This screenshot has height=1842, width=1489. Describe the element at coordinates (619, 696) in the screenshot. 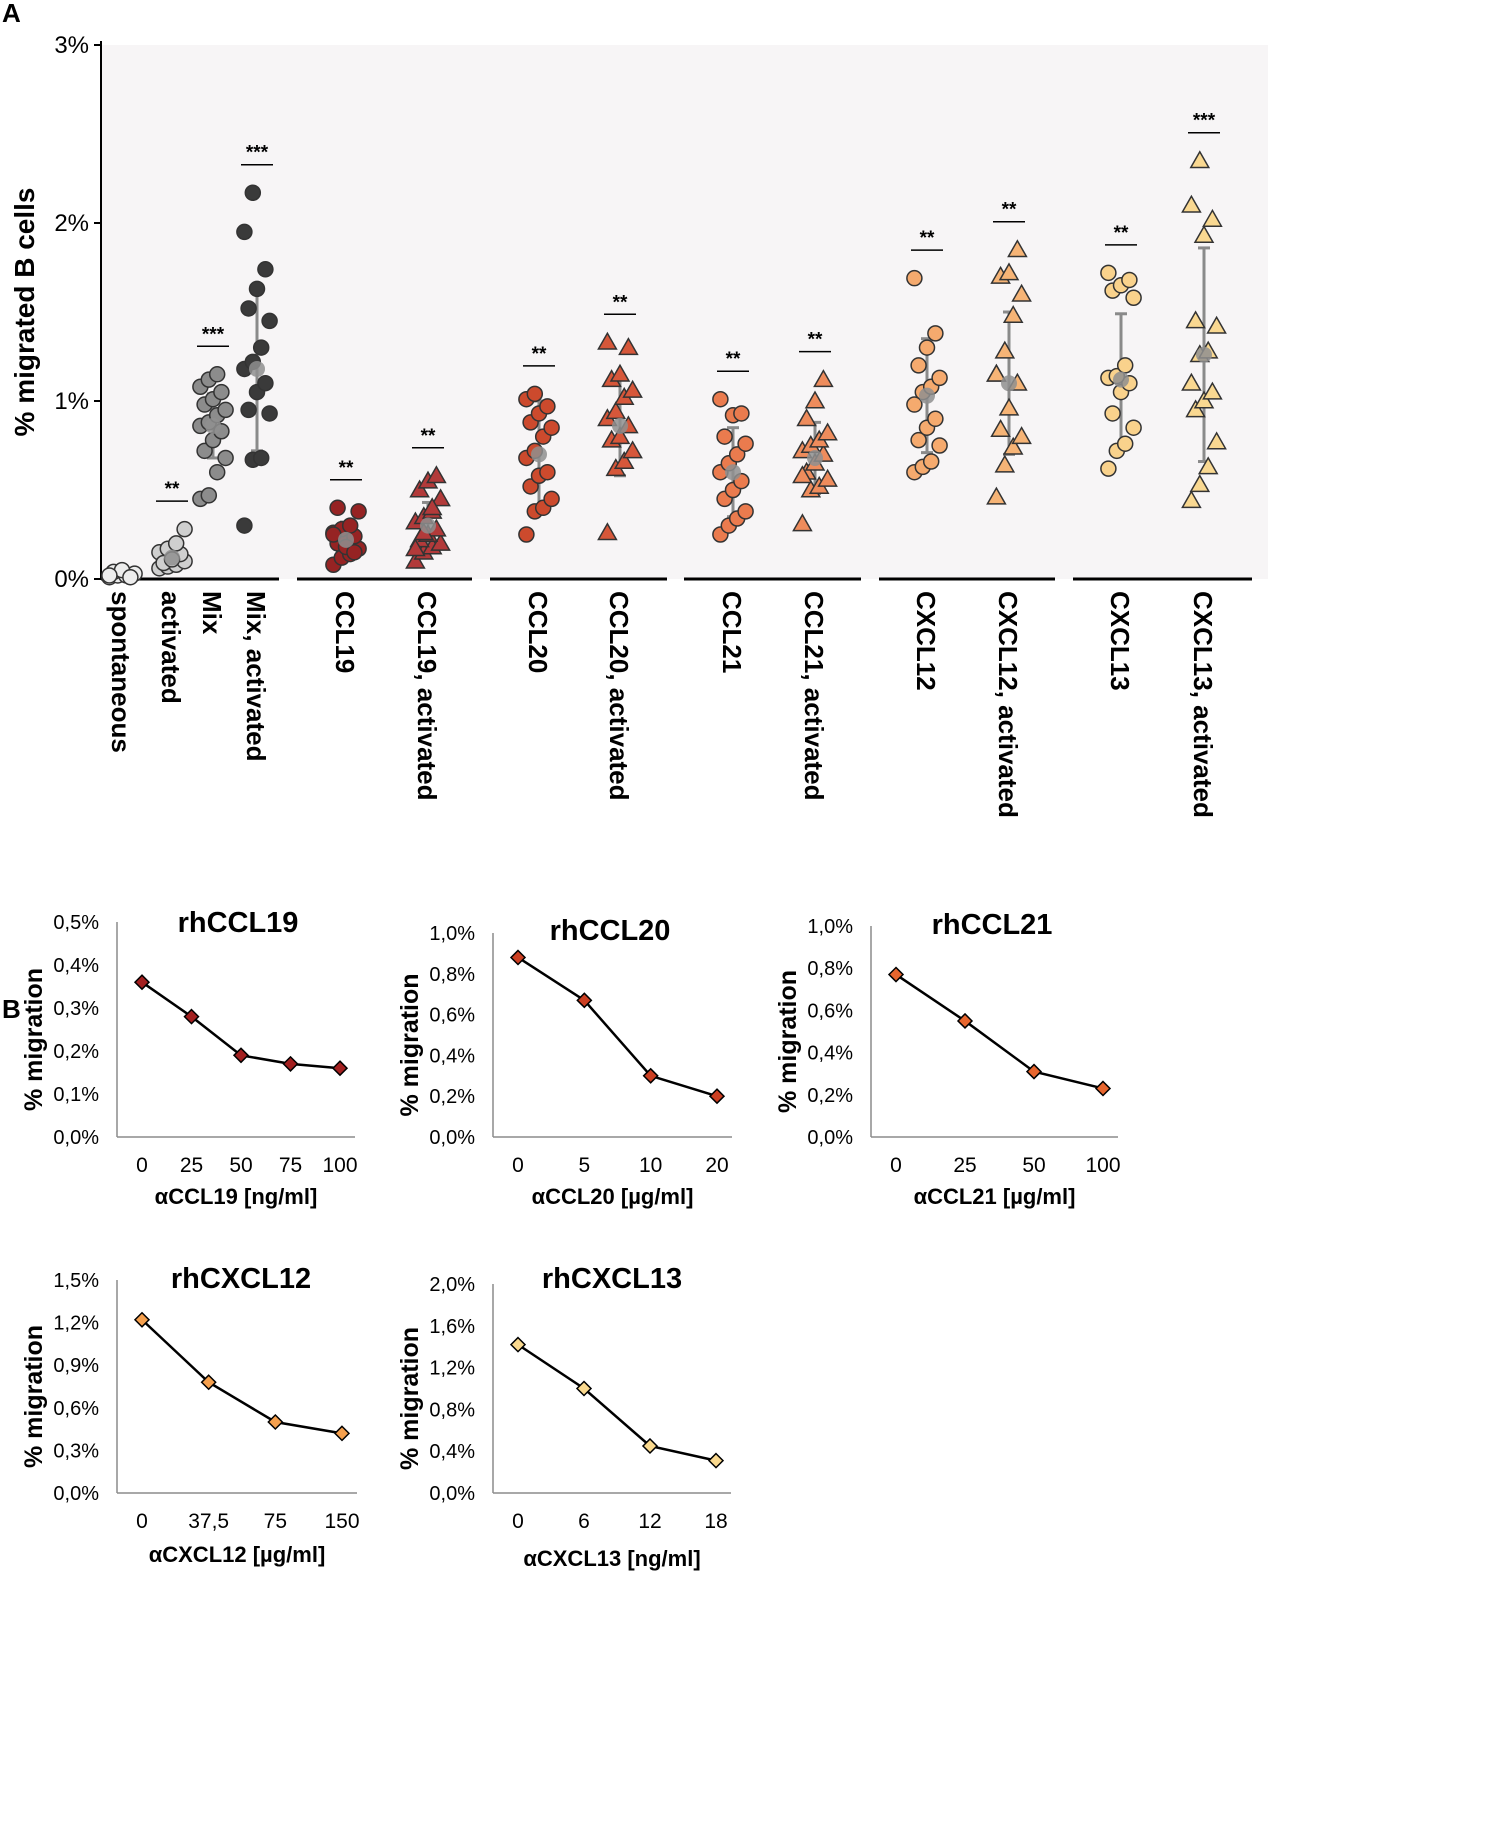

I see `category-label: CCL20, activated` at that location.